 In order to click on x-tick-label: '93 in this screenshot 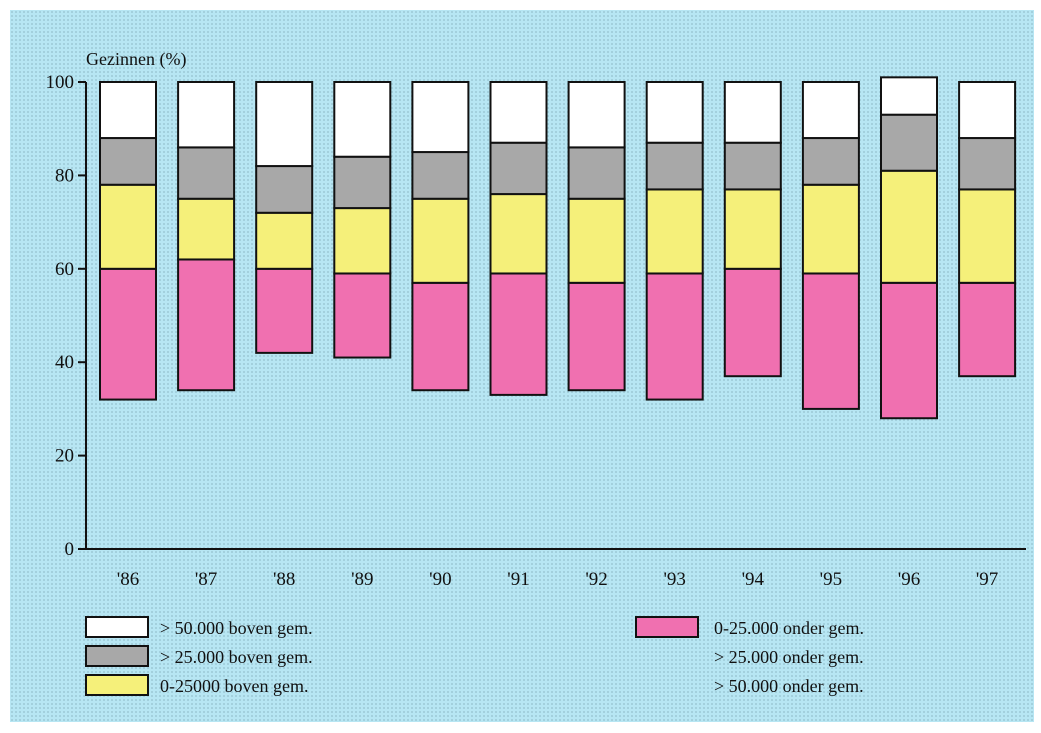, I will do `click(674, 579)`.